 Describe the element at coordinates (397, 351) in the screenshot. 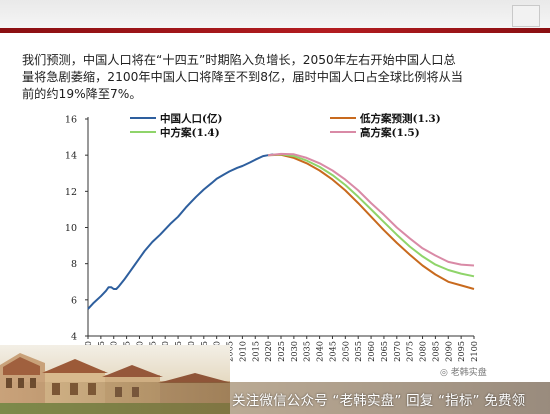

I see `x-tick-label: 2070` at that location.